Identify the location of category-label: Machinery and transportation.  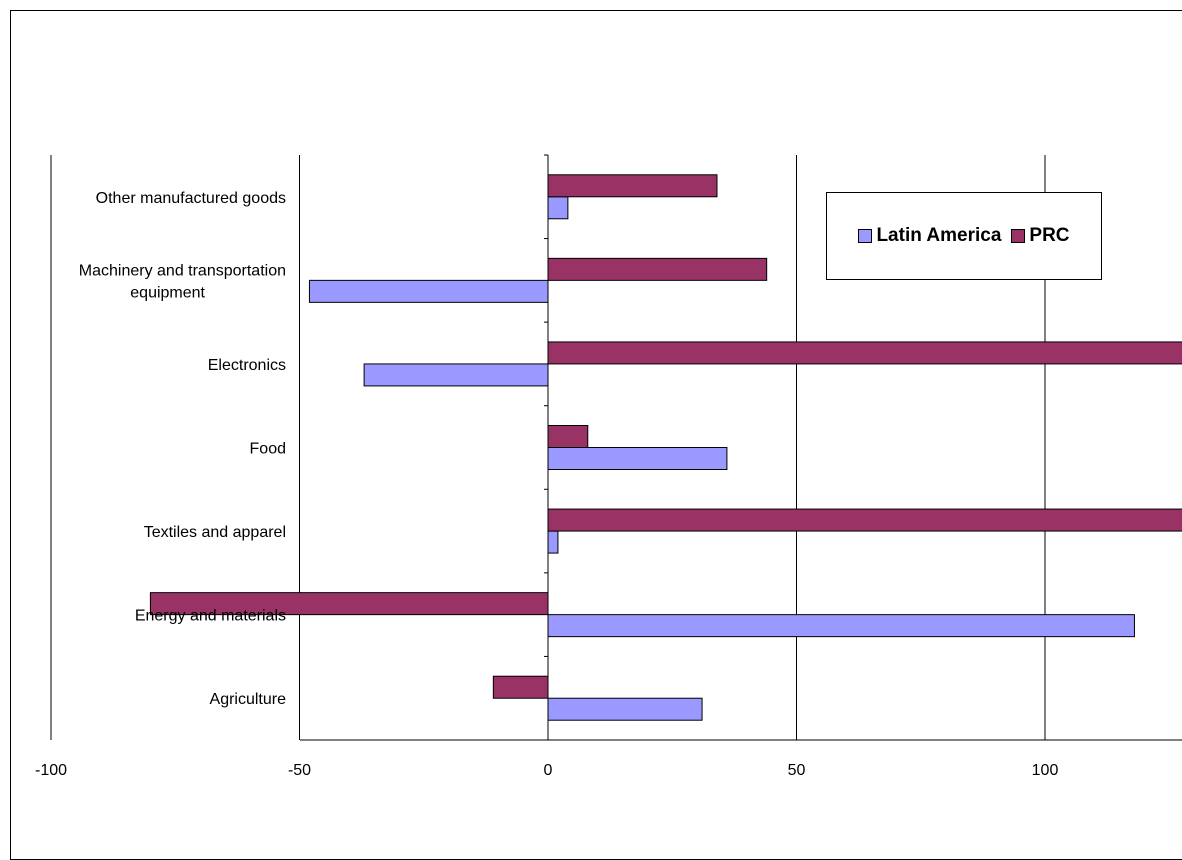
(182, 270).